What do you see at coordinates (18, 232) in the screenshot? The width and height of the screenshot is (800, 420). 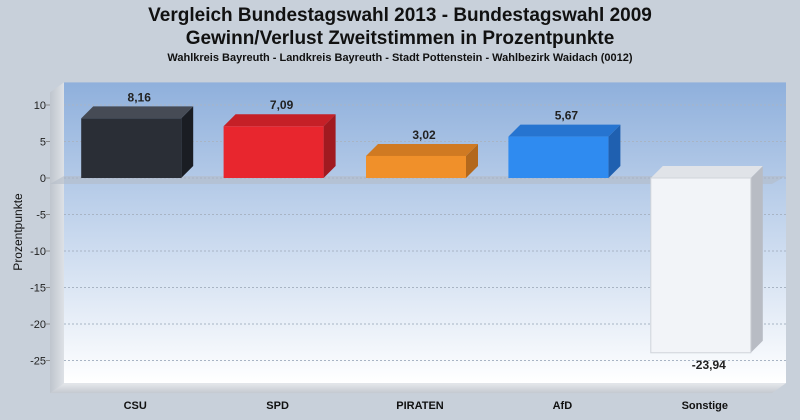 I see `y-axis-label: Prozentpunkte` at bounding box center [18, 232].